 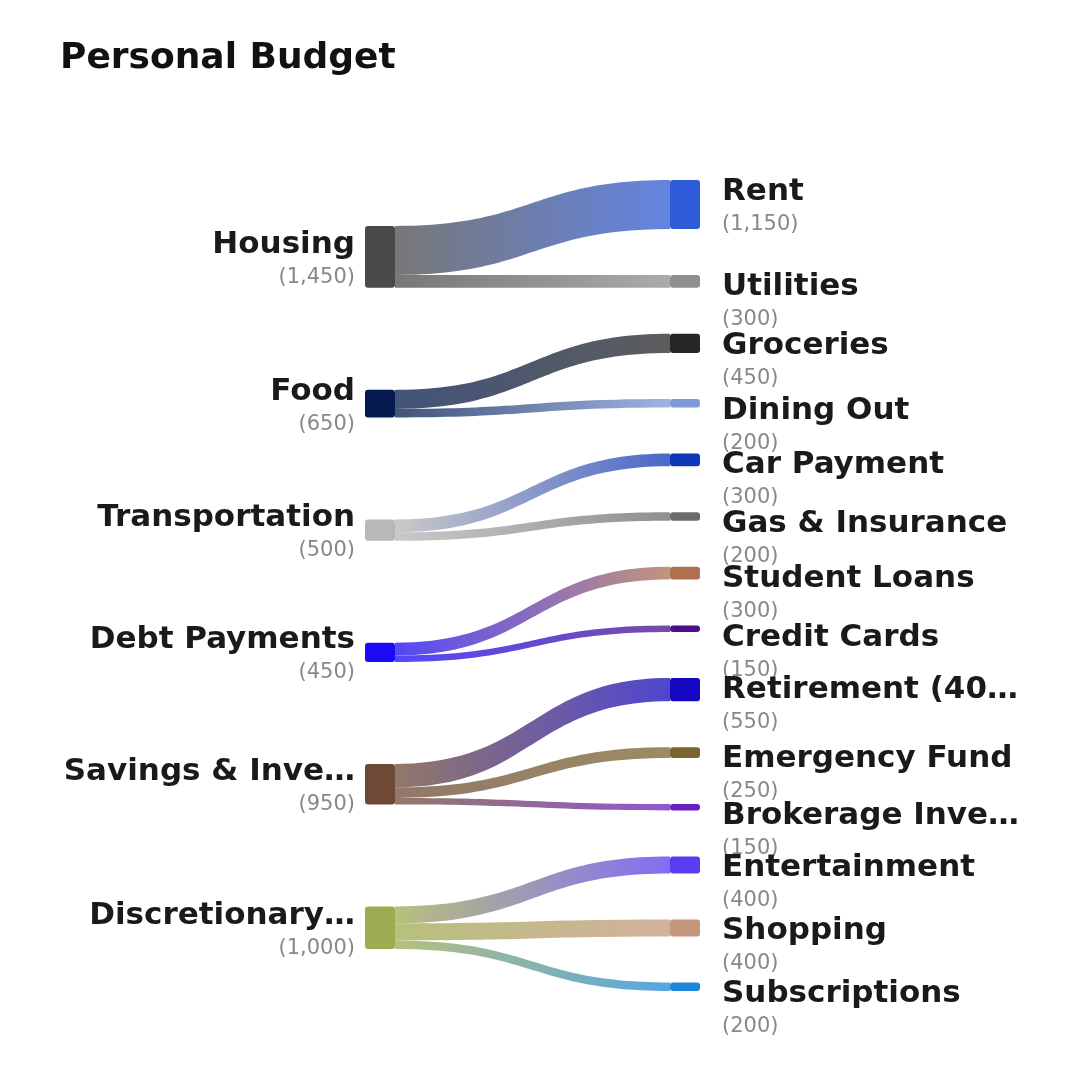 I want to click on data-label: (550), so click(x=750, y=720).